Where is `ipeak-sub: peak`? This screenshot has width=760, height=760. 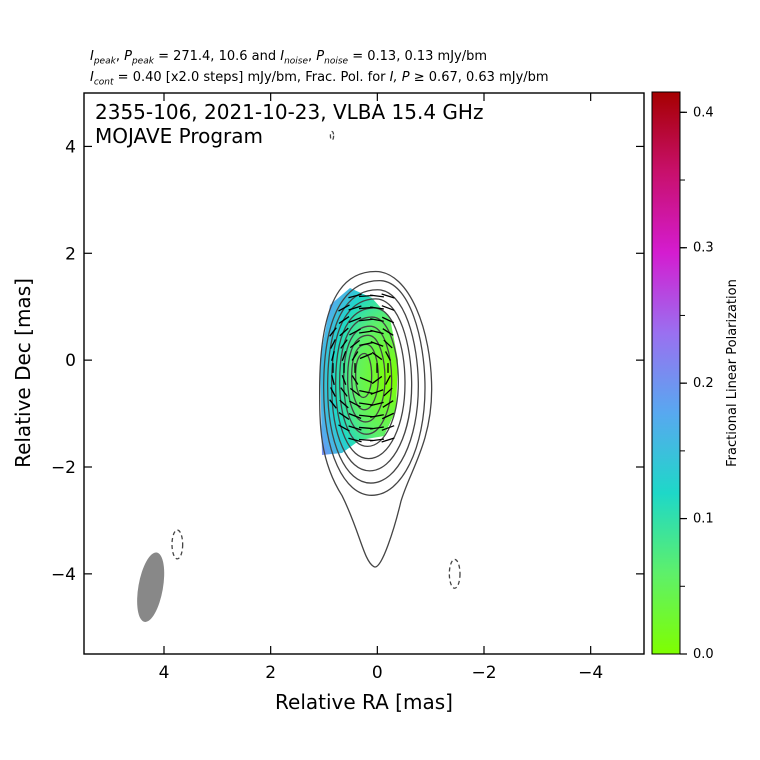
ipeak-sub: peak is located at coordinates (104, 61).